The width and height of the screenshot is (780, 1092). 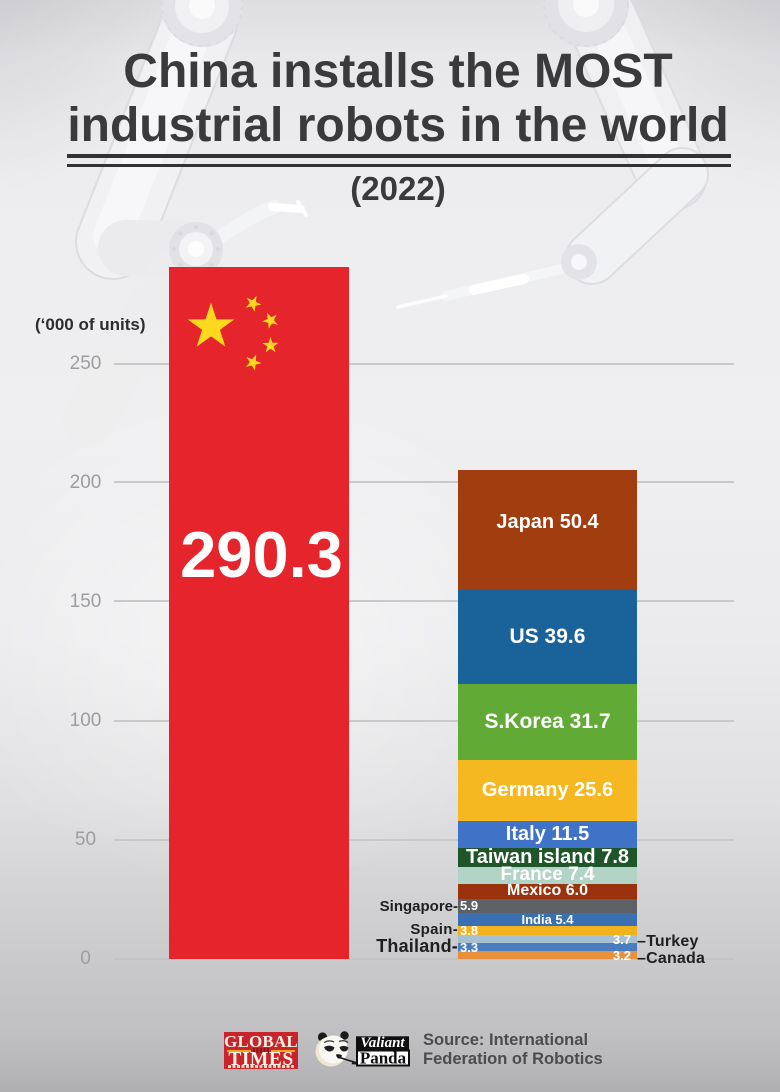 I want to click on svg-text: Valiant, so click(x=382, y=1043).